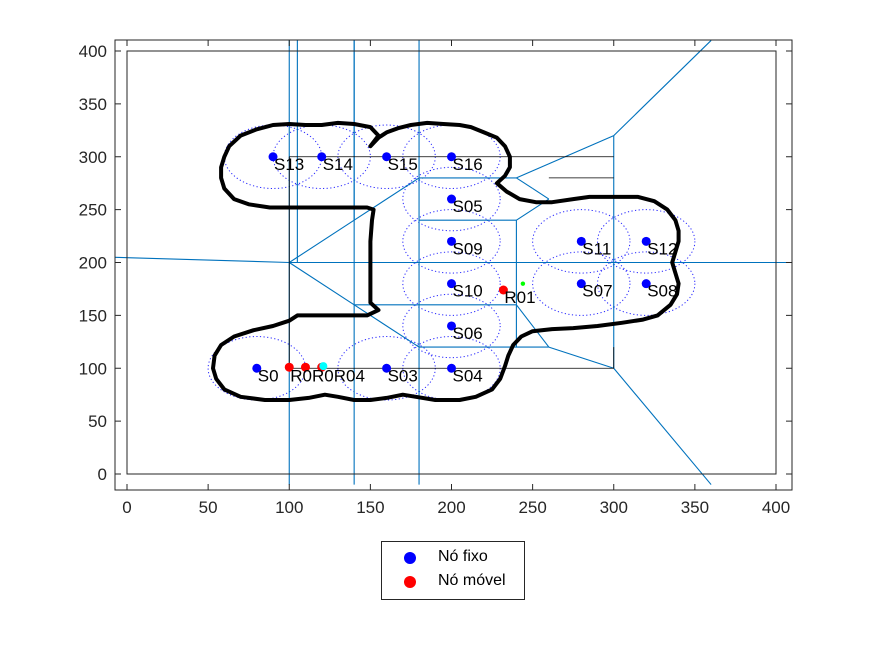 Image resolution: width=875 pixels, height=656 pixels. I want to click on mobile-node-marker-icon, so click(410, 582).